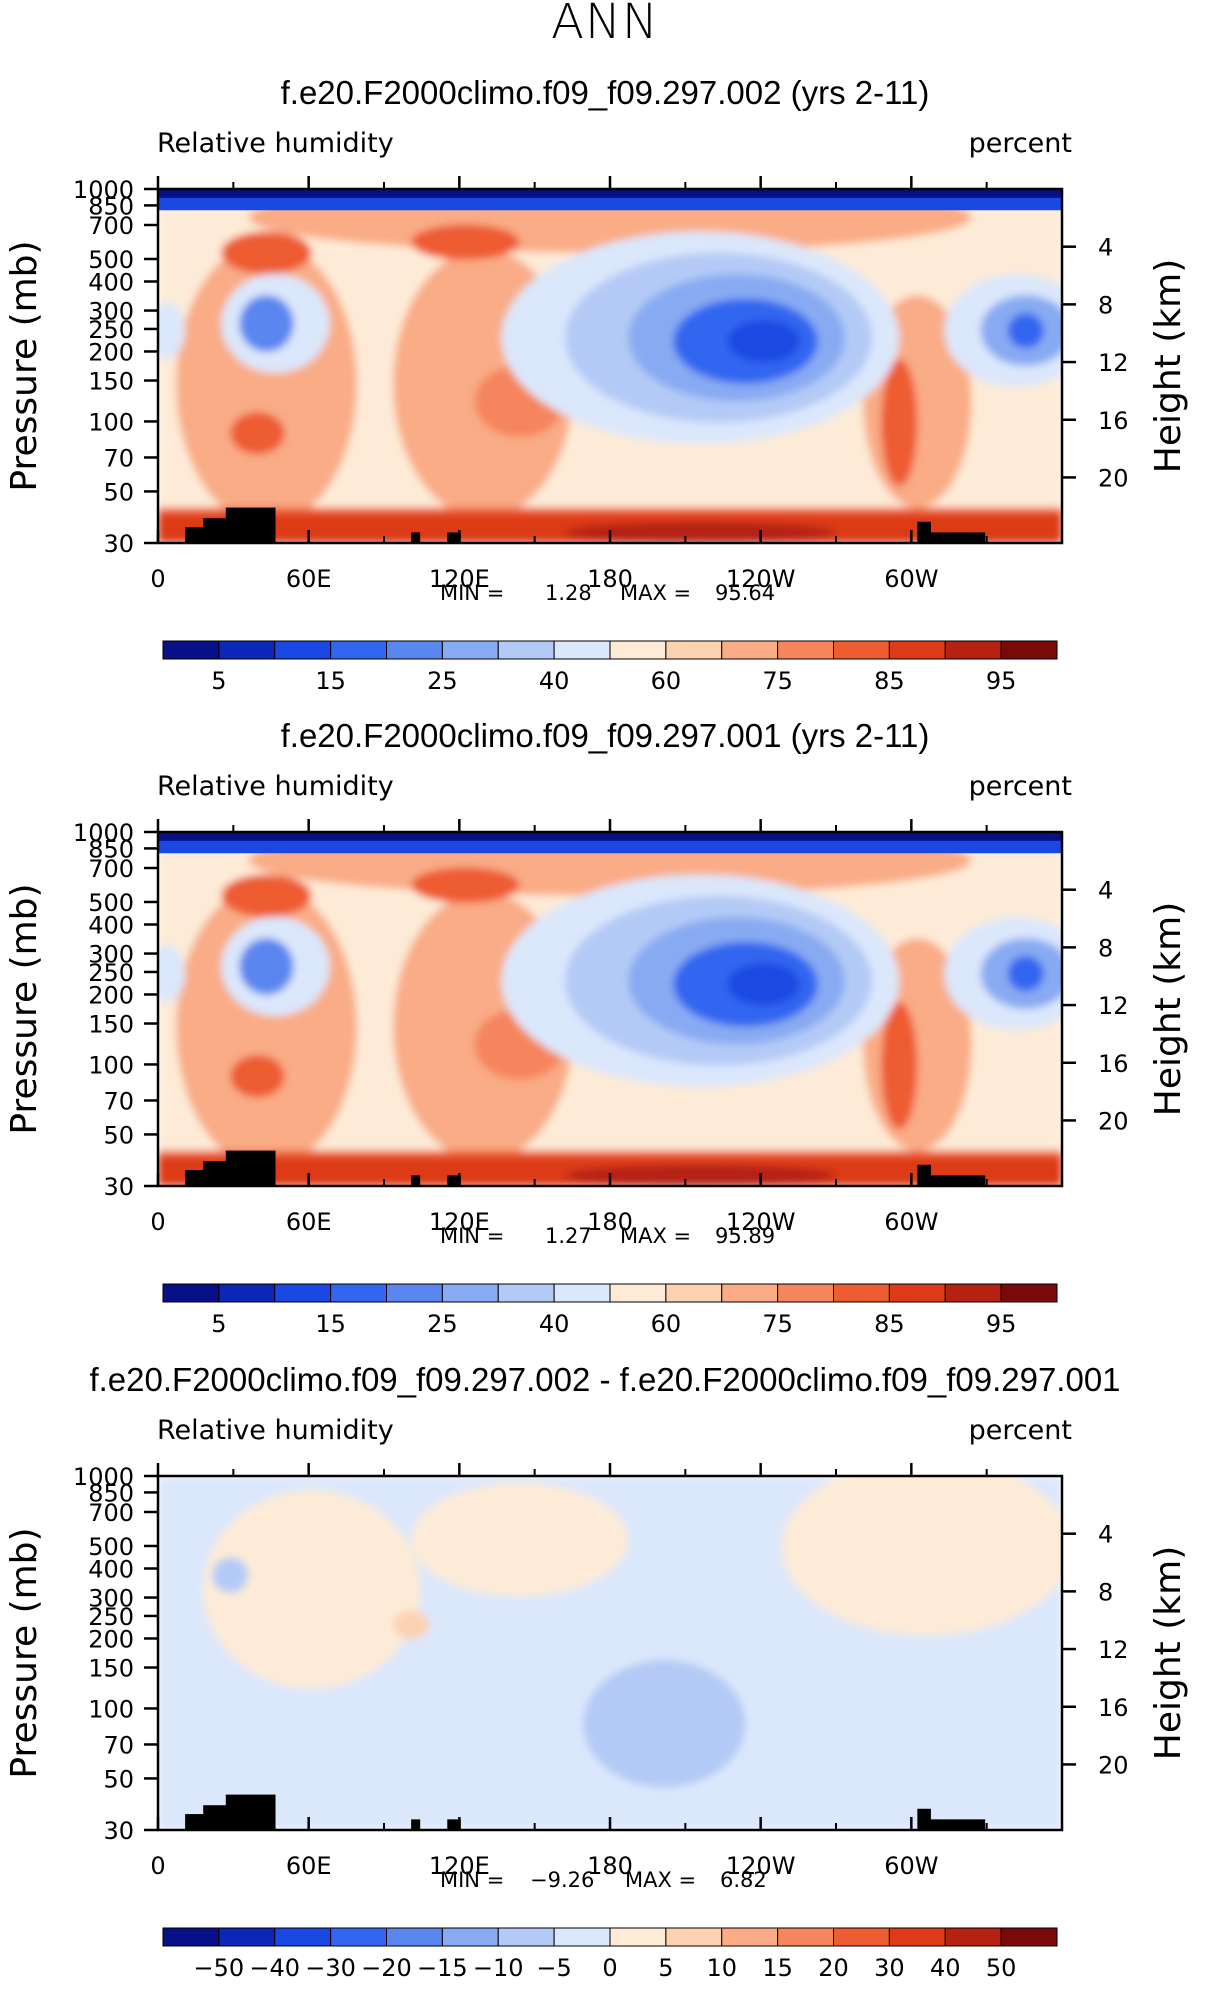 The image size is (1210, 2005). Describe the element at coordinates (118, 544) in the screenshot. I see `y-tick-label: 30` at that location.